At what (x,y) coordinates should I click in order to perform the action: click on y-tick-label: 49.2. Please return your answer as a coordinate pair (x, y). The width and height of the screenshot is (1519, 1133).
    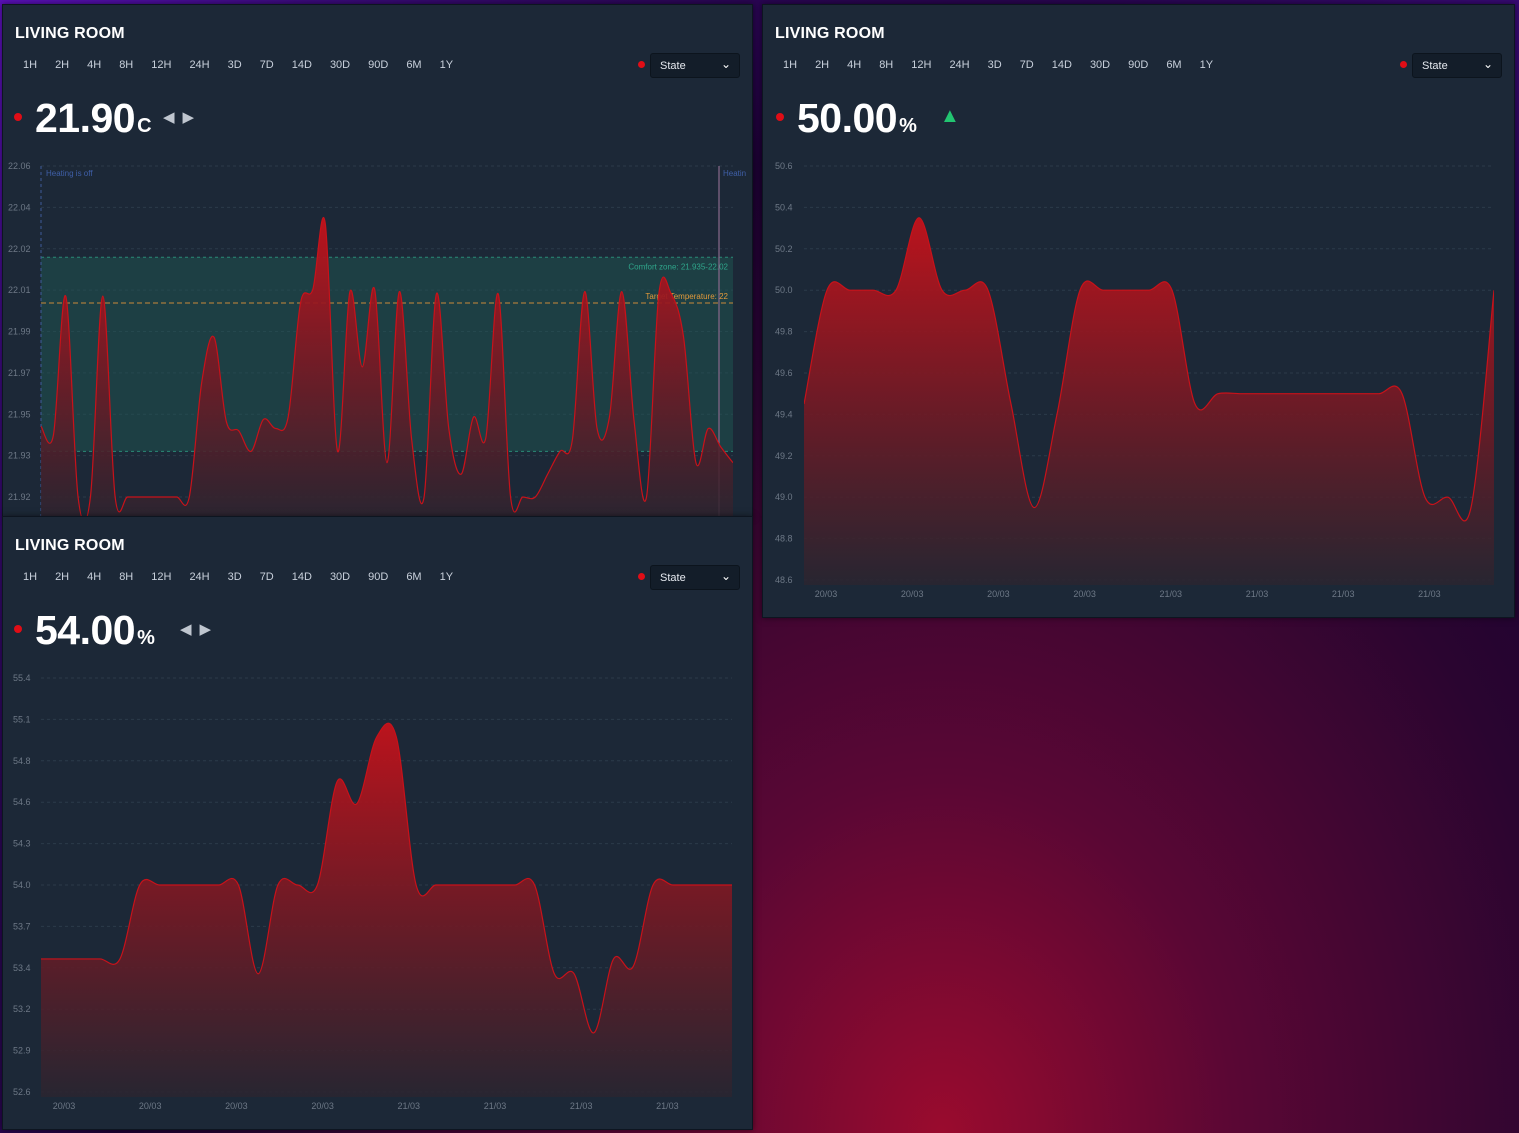
    Looking at the image, I should click on (784, 456).